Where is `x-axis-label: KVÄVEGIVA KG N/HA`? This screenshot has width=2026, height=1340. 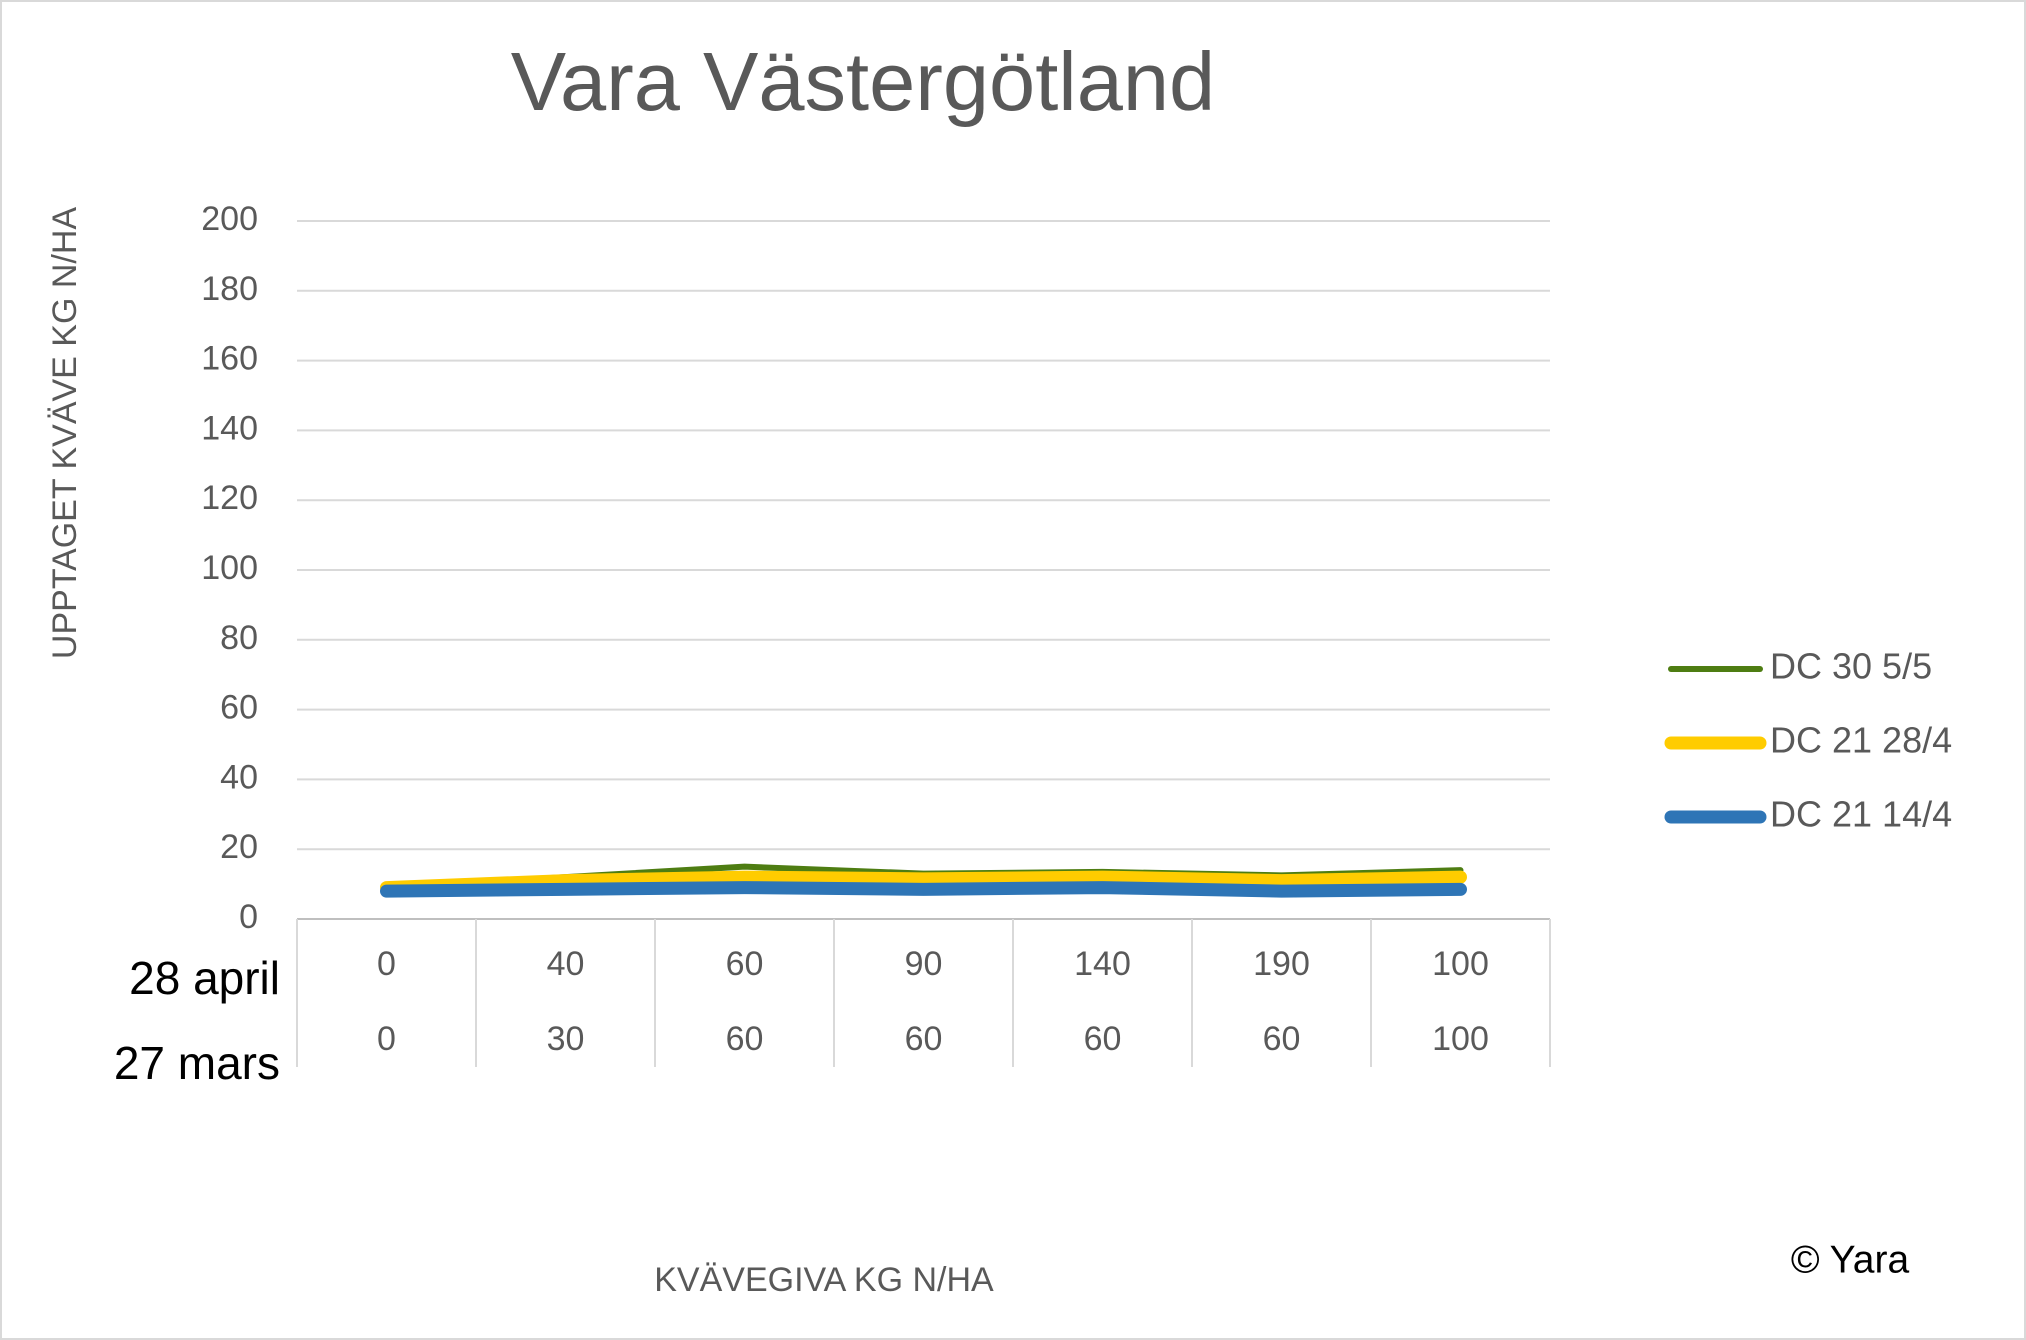 x-axis-label: KVÄVEGIVA KG N/HA is located at coordinates (824, 1280).